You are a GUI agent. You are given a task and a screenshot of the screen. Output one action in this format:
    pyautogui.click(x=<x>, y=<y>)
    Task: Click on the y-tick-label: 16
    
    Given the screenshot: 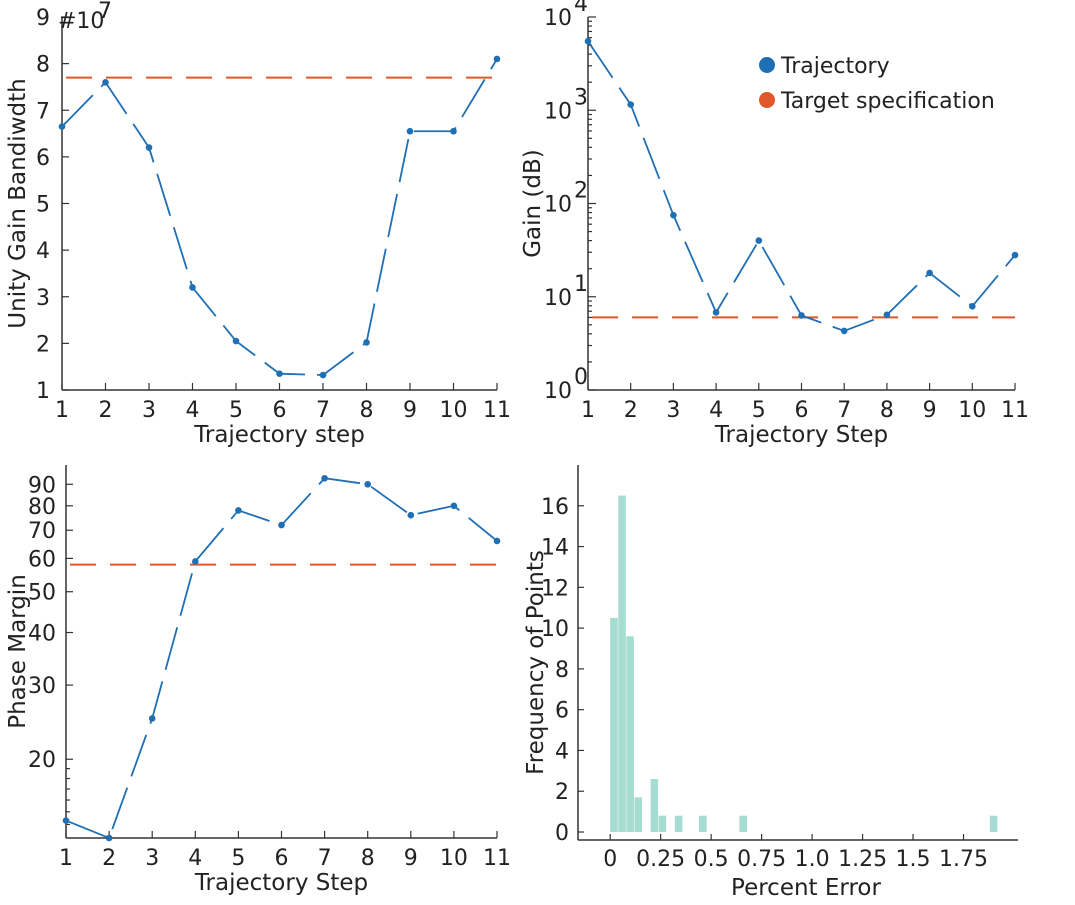 What is the action you would take?
    pyautogui.click(x=555, y=507)
    